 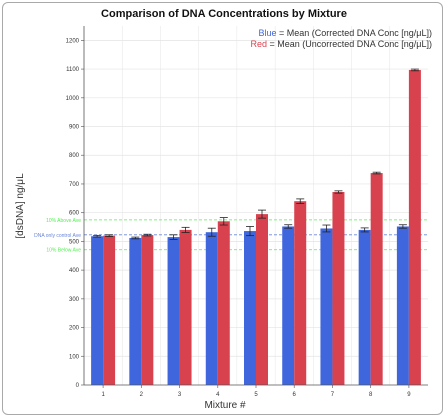 I want to click on x-tick-label: 5, so click(x=256, y=395).